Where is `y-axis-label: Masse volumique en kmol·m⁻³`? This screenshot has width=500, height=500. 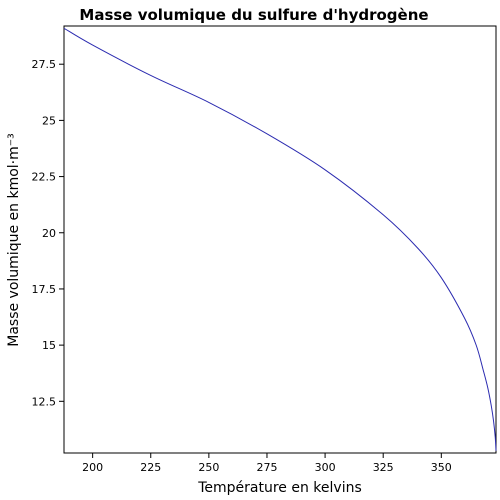
y-axis-label: Masse volumique en kmol·m⁻³ is located at coordinates (14, 240).